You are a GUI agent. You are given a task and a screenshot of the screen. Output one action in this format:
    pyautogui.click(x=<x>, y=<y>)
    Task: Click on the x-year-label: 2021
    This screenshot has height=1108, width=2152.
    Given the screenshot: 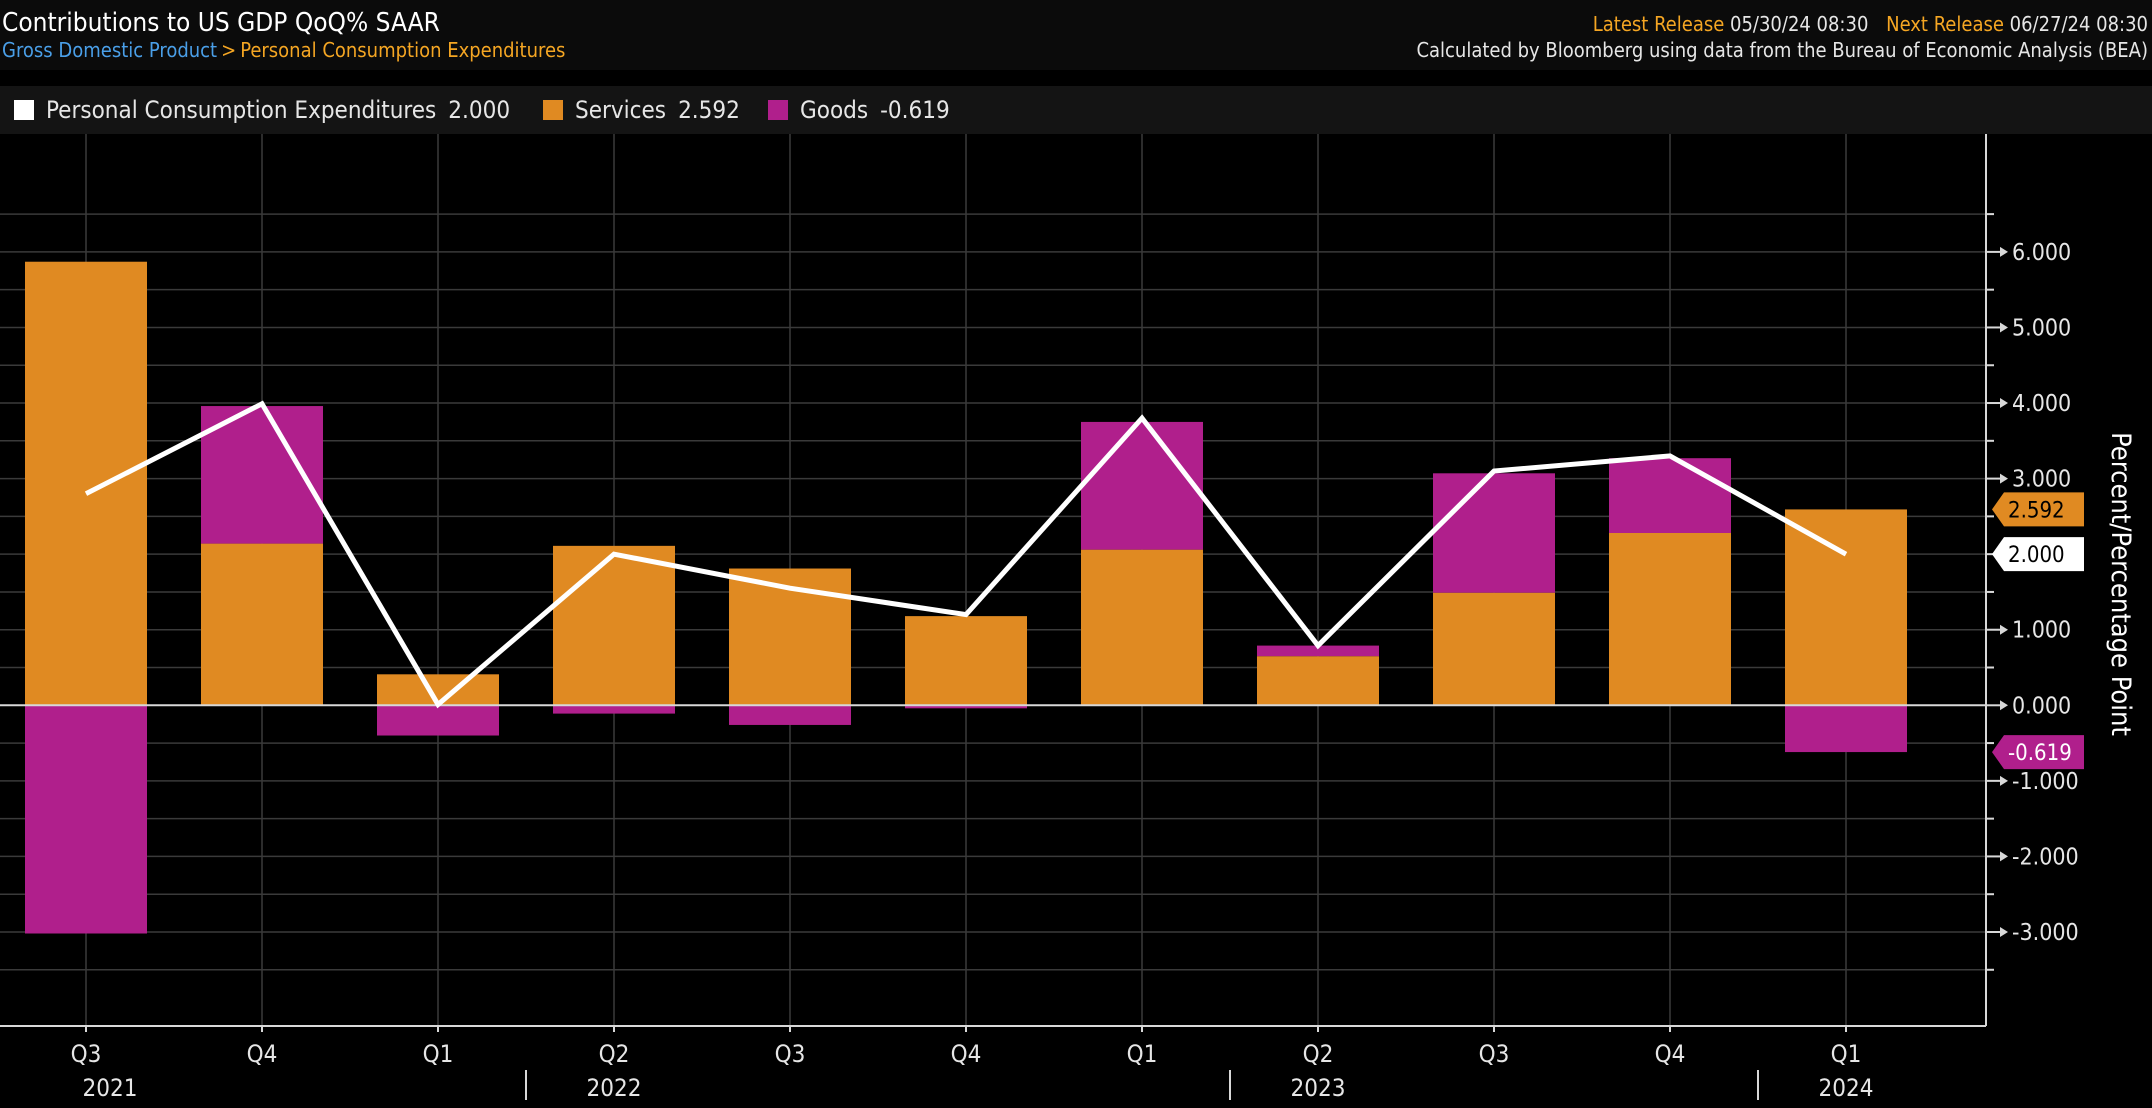 What is the action you would take?
    pyautogui.click(x=110, y=1088)
    